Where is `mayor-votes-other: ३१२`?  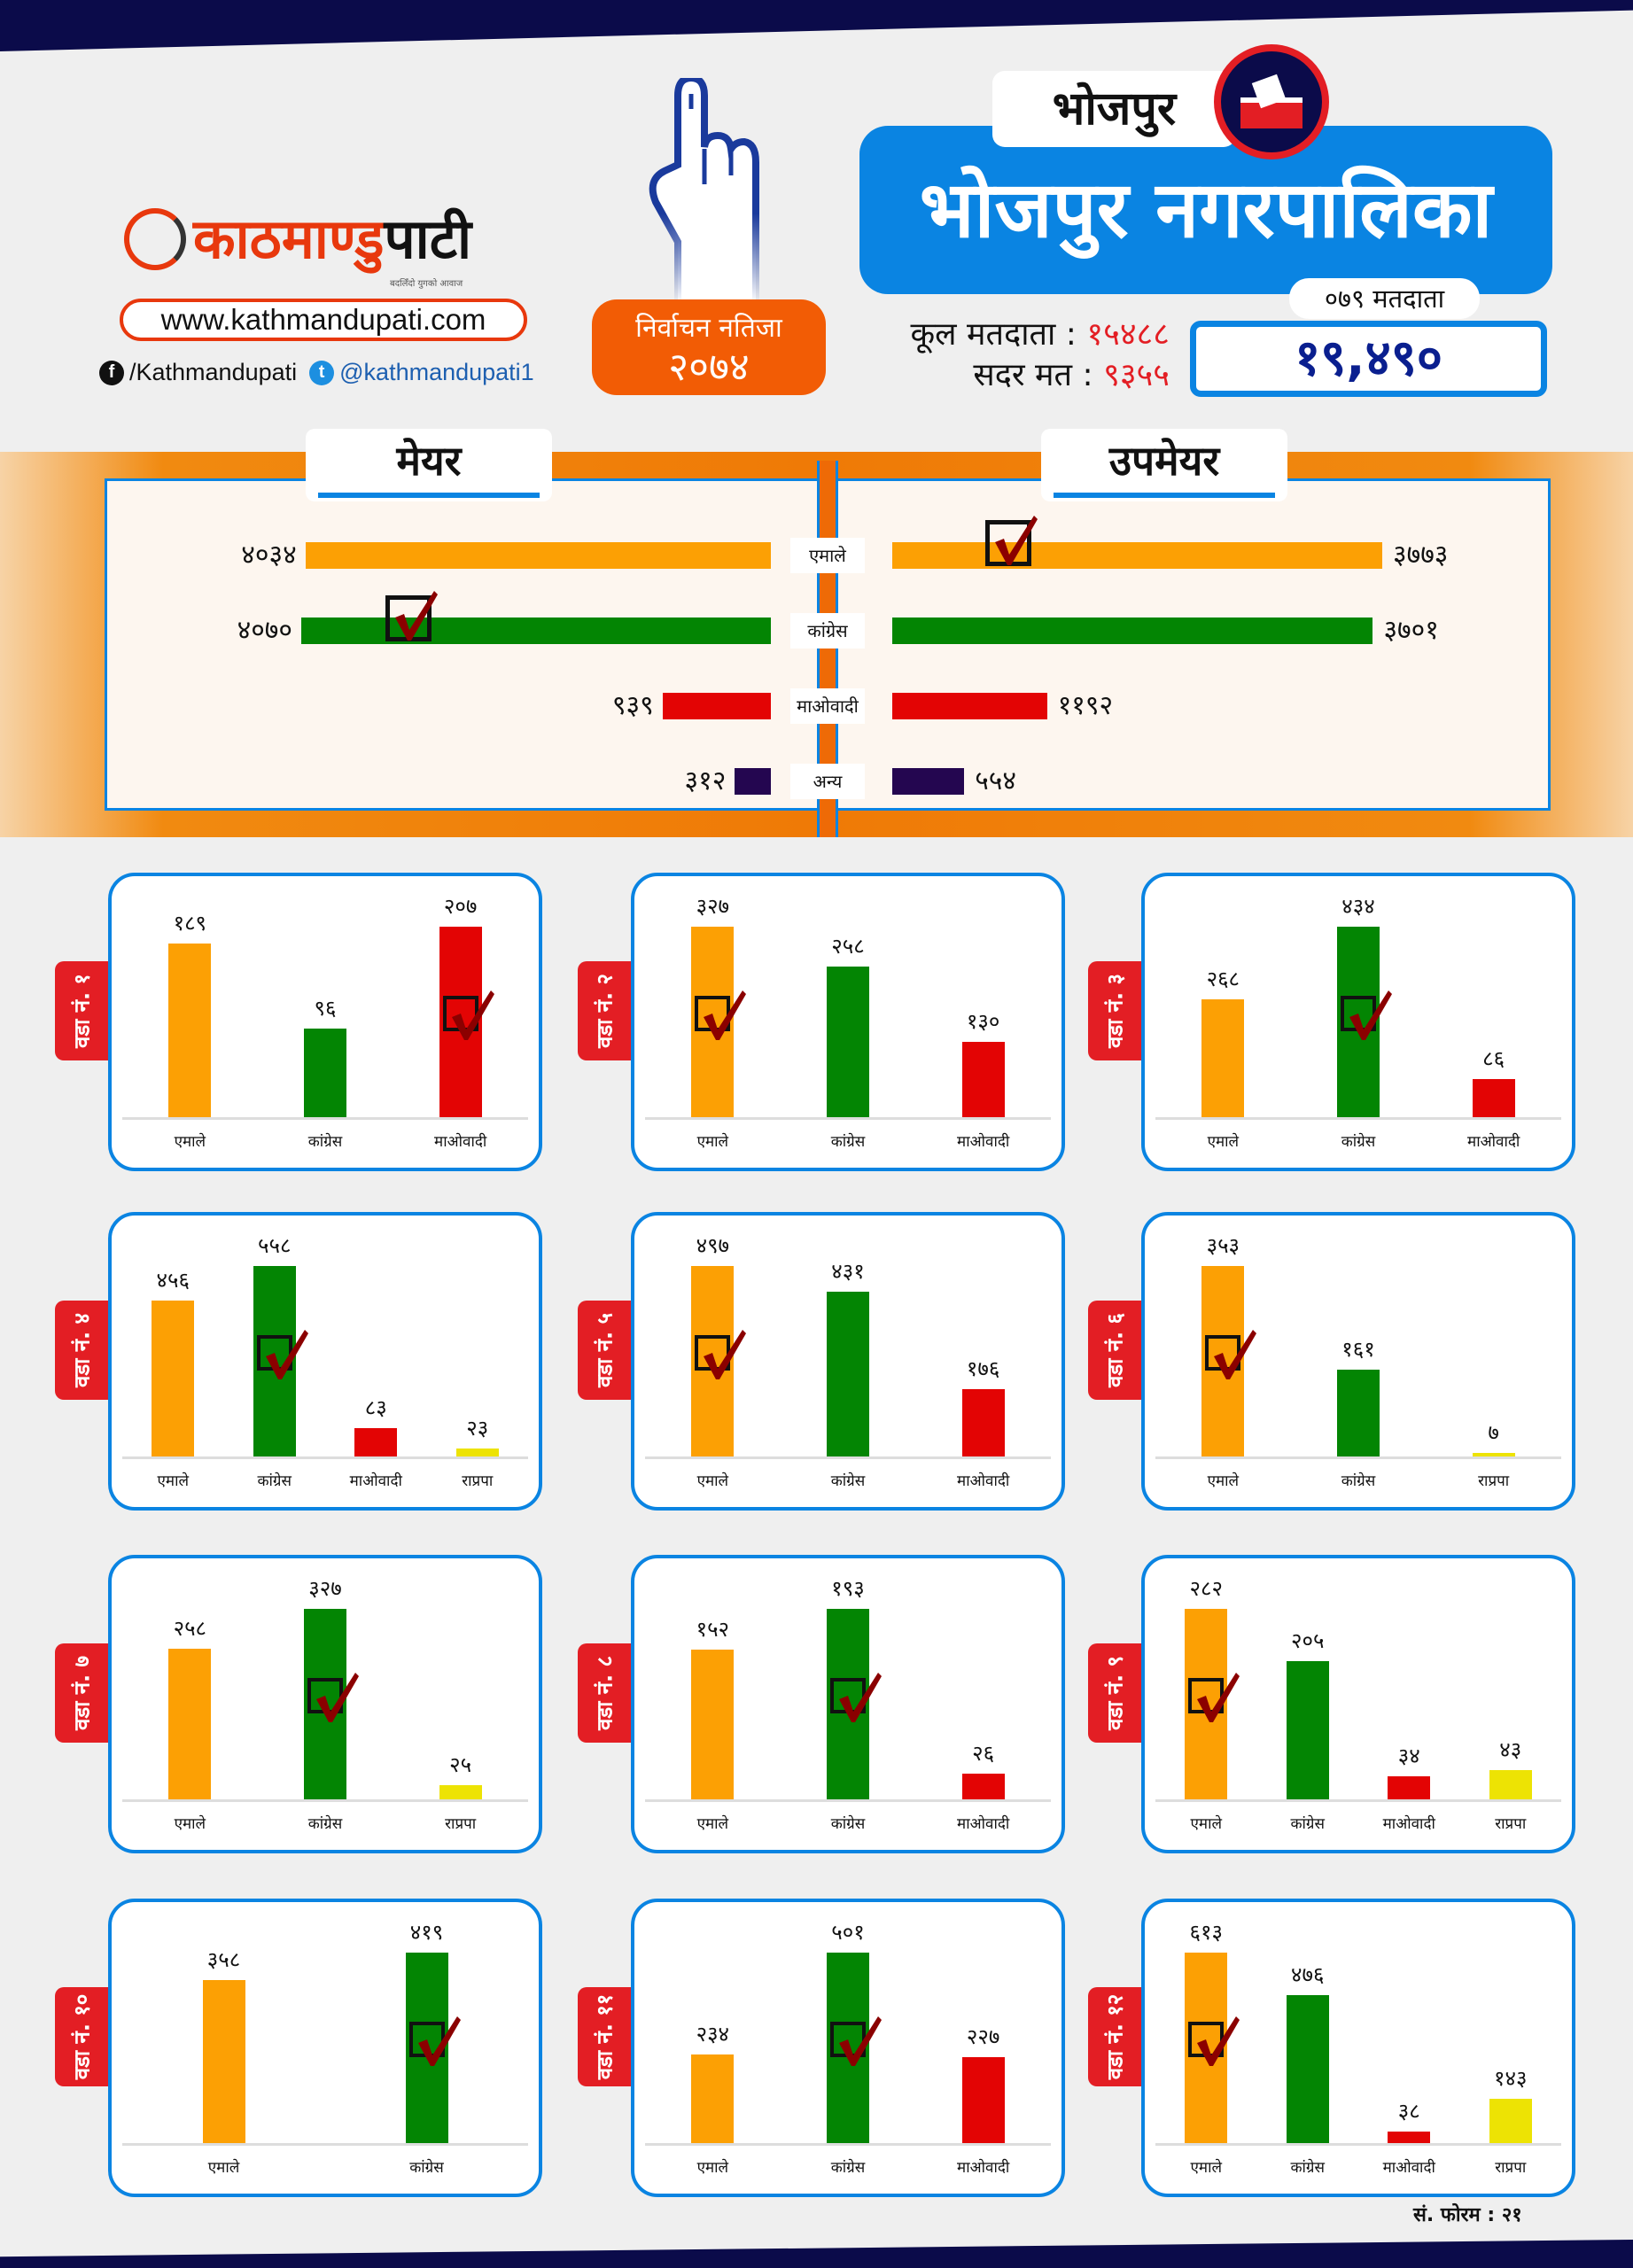
mayor-votes-other: ३१२ is located at coordinates (705, 780).